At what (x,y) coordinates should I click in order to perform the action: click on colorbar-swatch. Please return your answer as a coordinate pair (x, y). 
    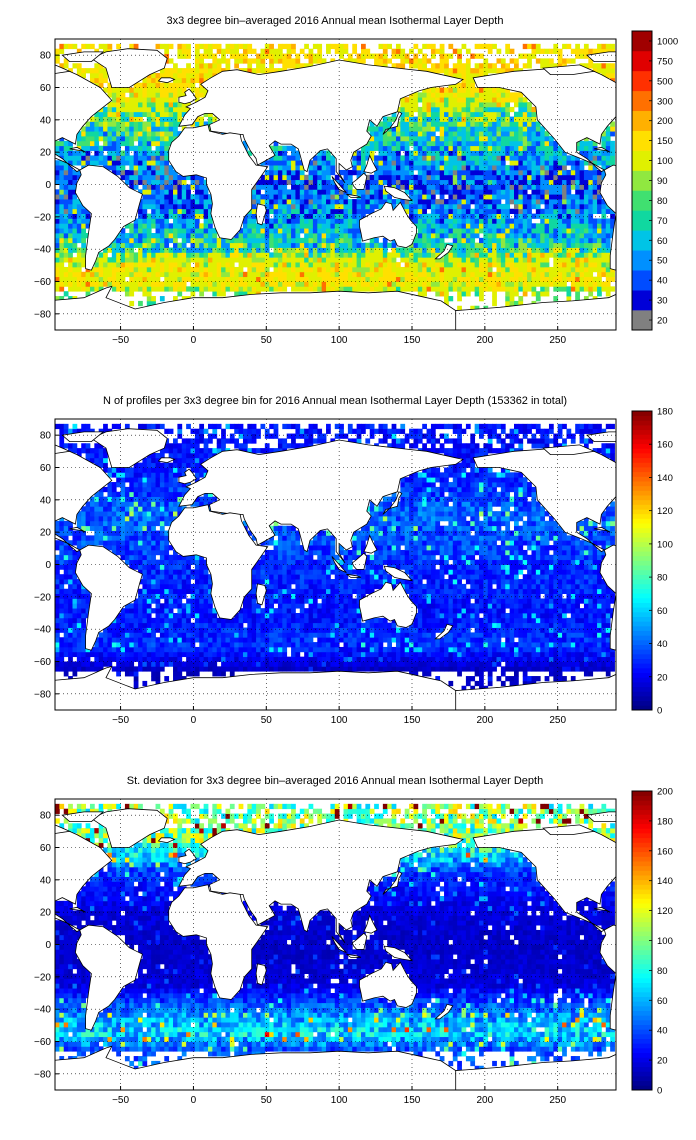
    Looking at the image, I should click on (642, 220).